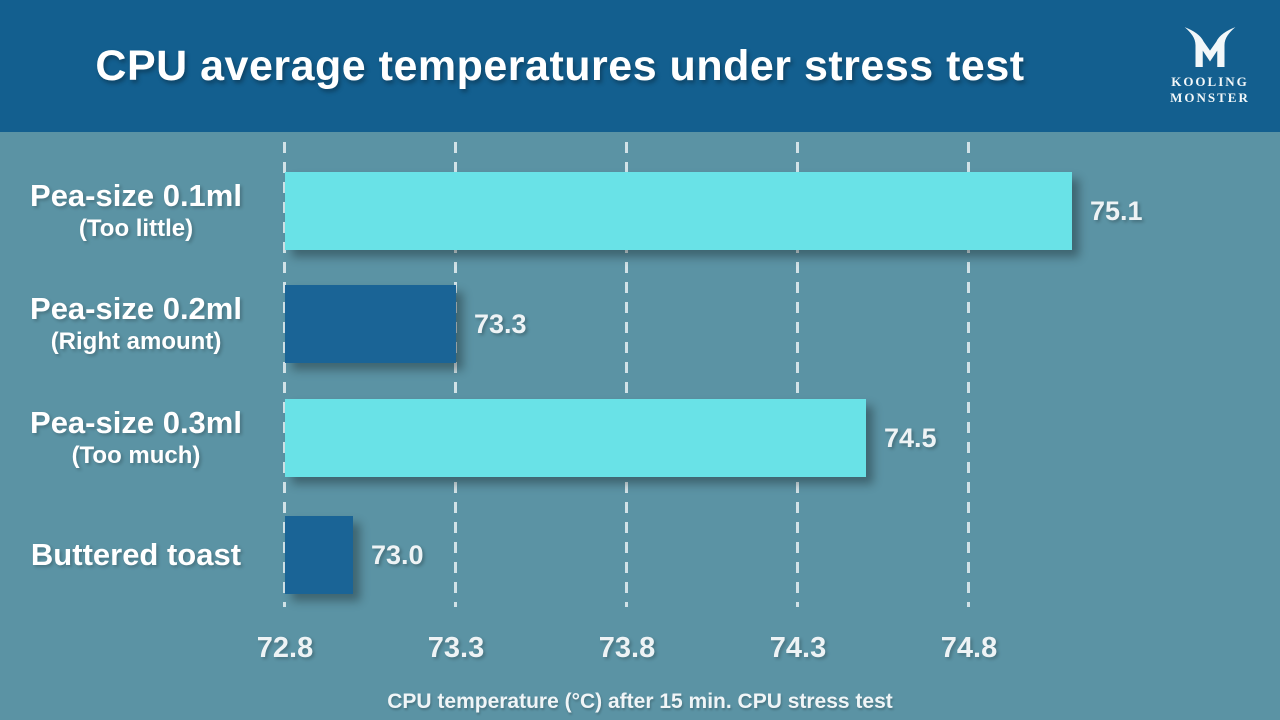  What do you see at coordinates (1210, 81) in the screenshot?
I see `logo-text-line1: KOOLING` at bounding box center [1210, 81].